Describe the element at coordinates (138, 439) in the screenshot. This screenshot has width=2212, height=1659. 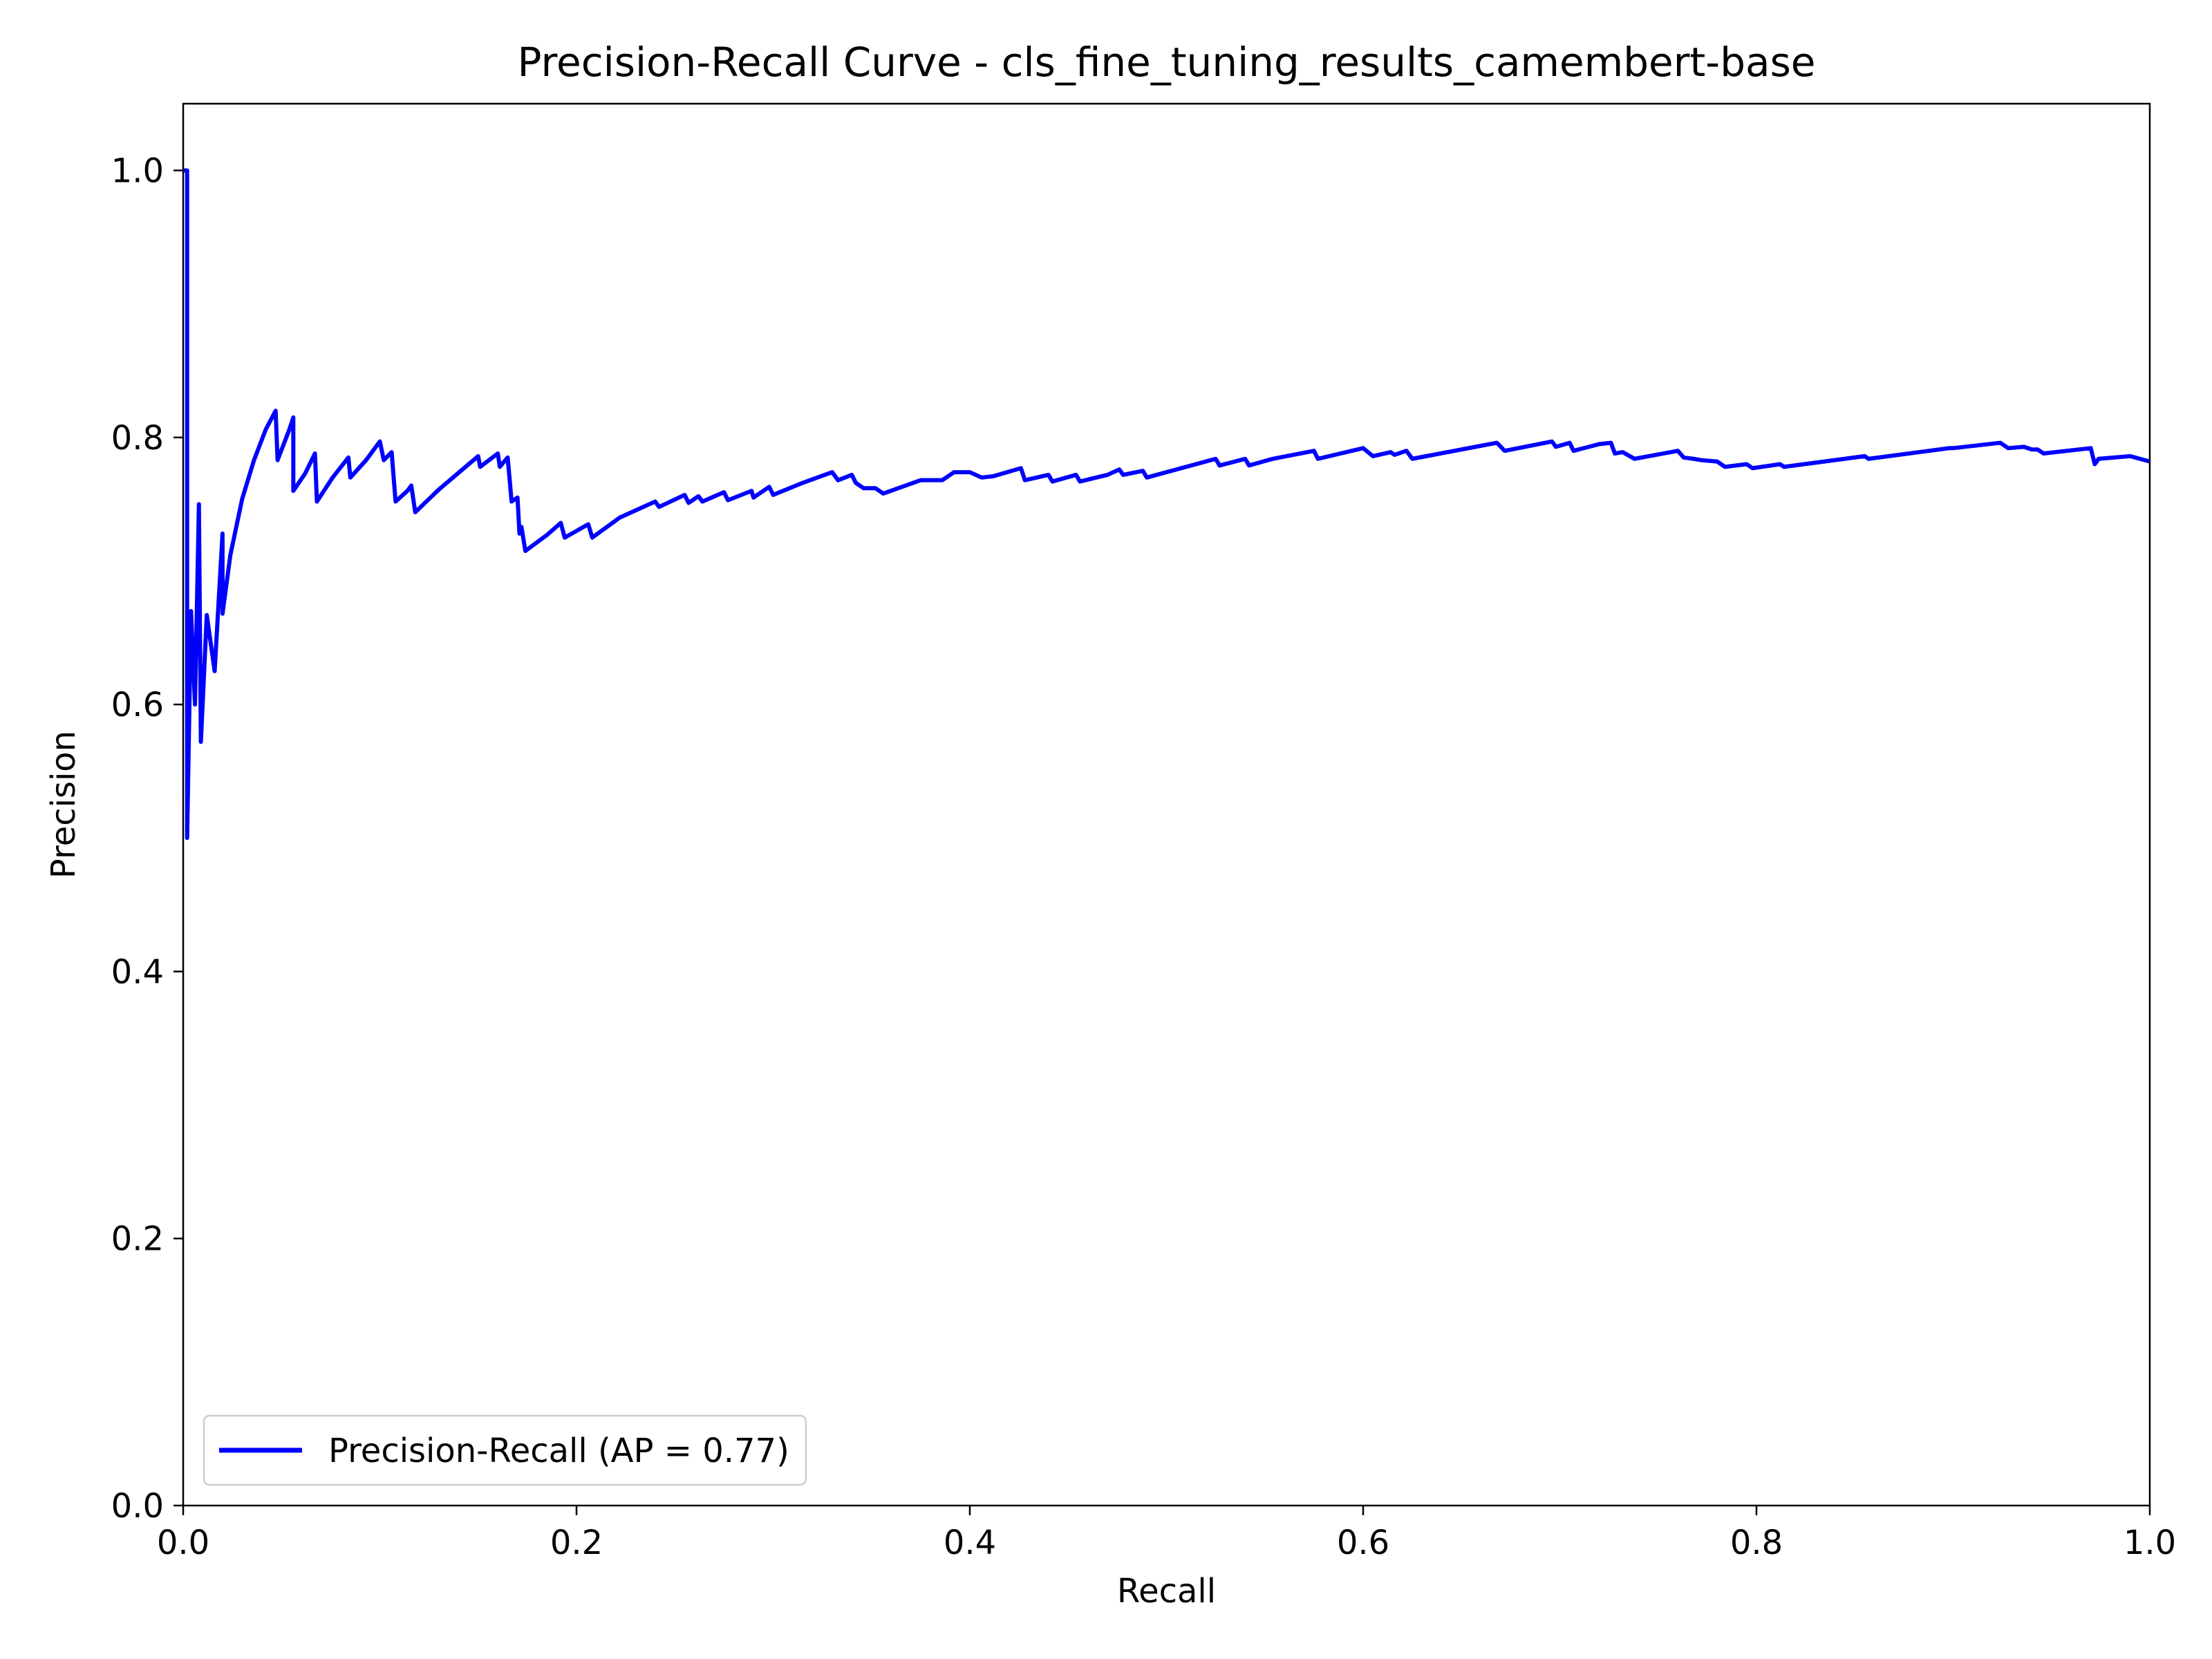
I see `y-tick-label: 0.8` at that location.